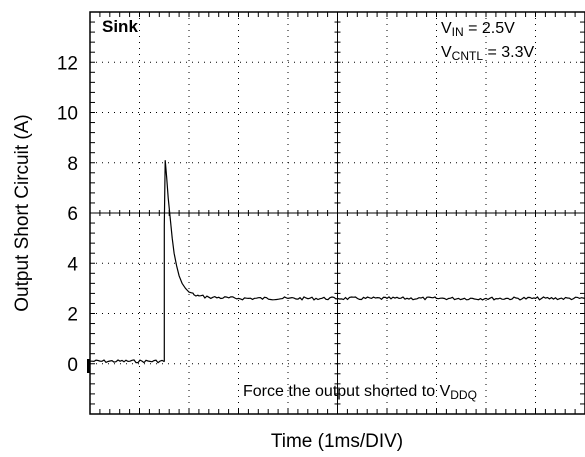  Describe the element at coordinates (360, 392) in the screenshot. I see `annotation-force: Force the output shorted to VDDQ` at that location.